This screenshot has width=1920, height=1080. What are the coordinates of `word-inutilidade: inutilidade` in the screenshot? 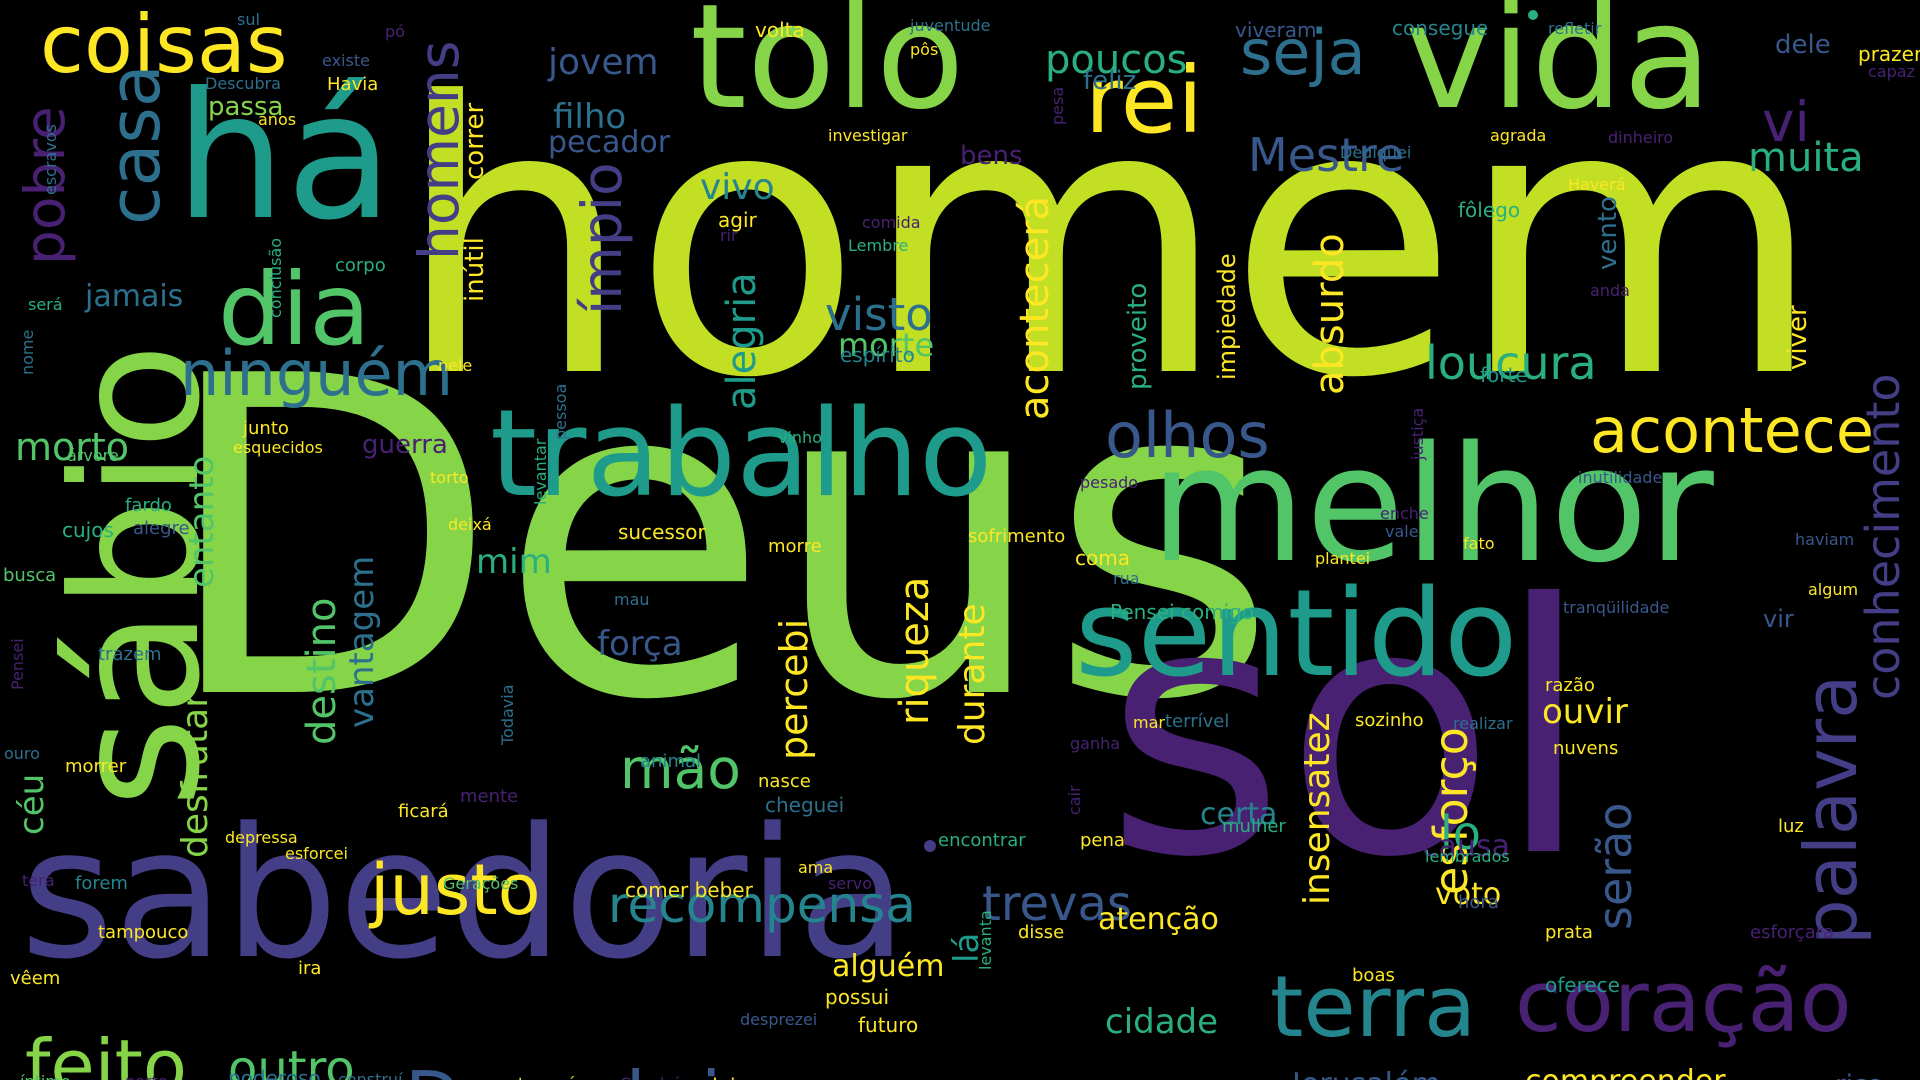 It's located at (1620, 477).